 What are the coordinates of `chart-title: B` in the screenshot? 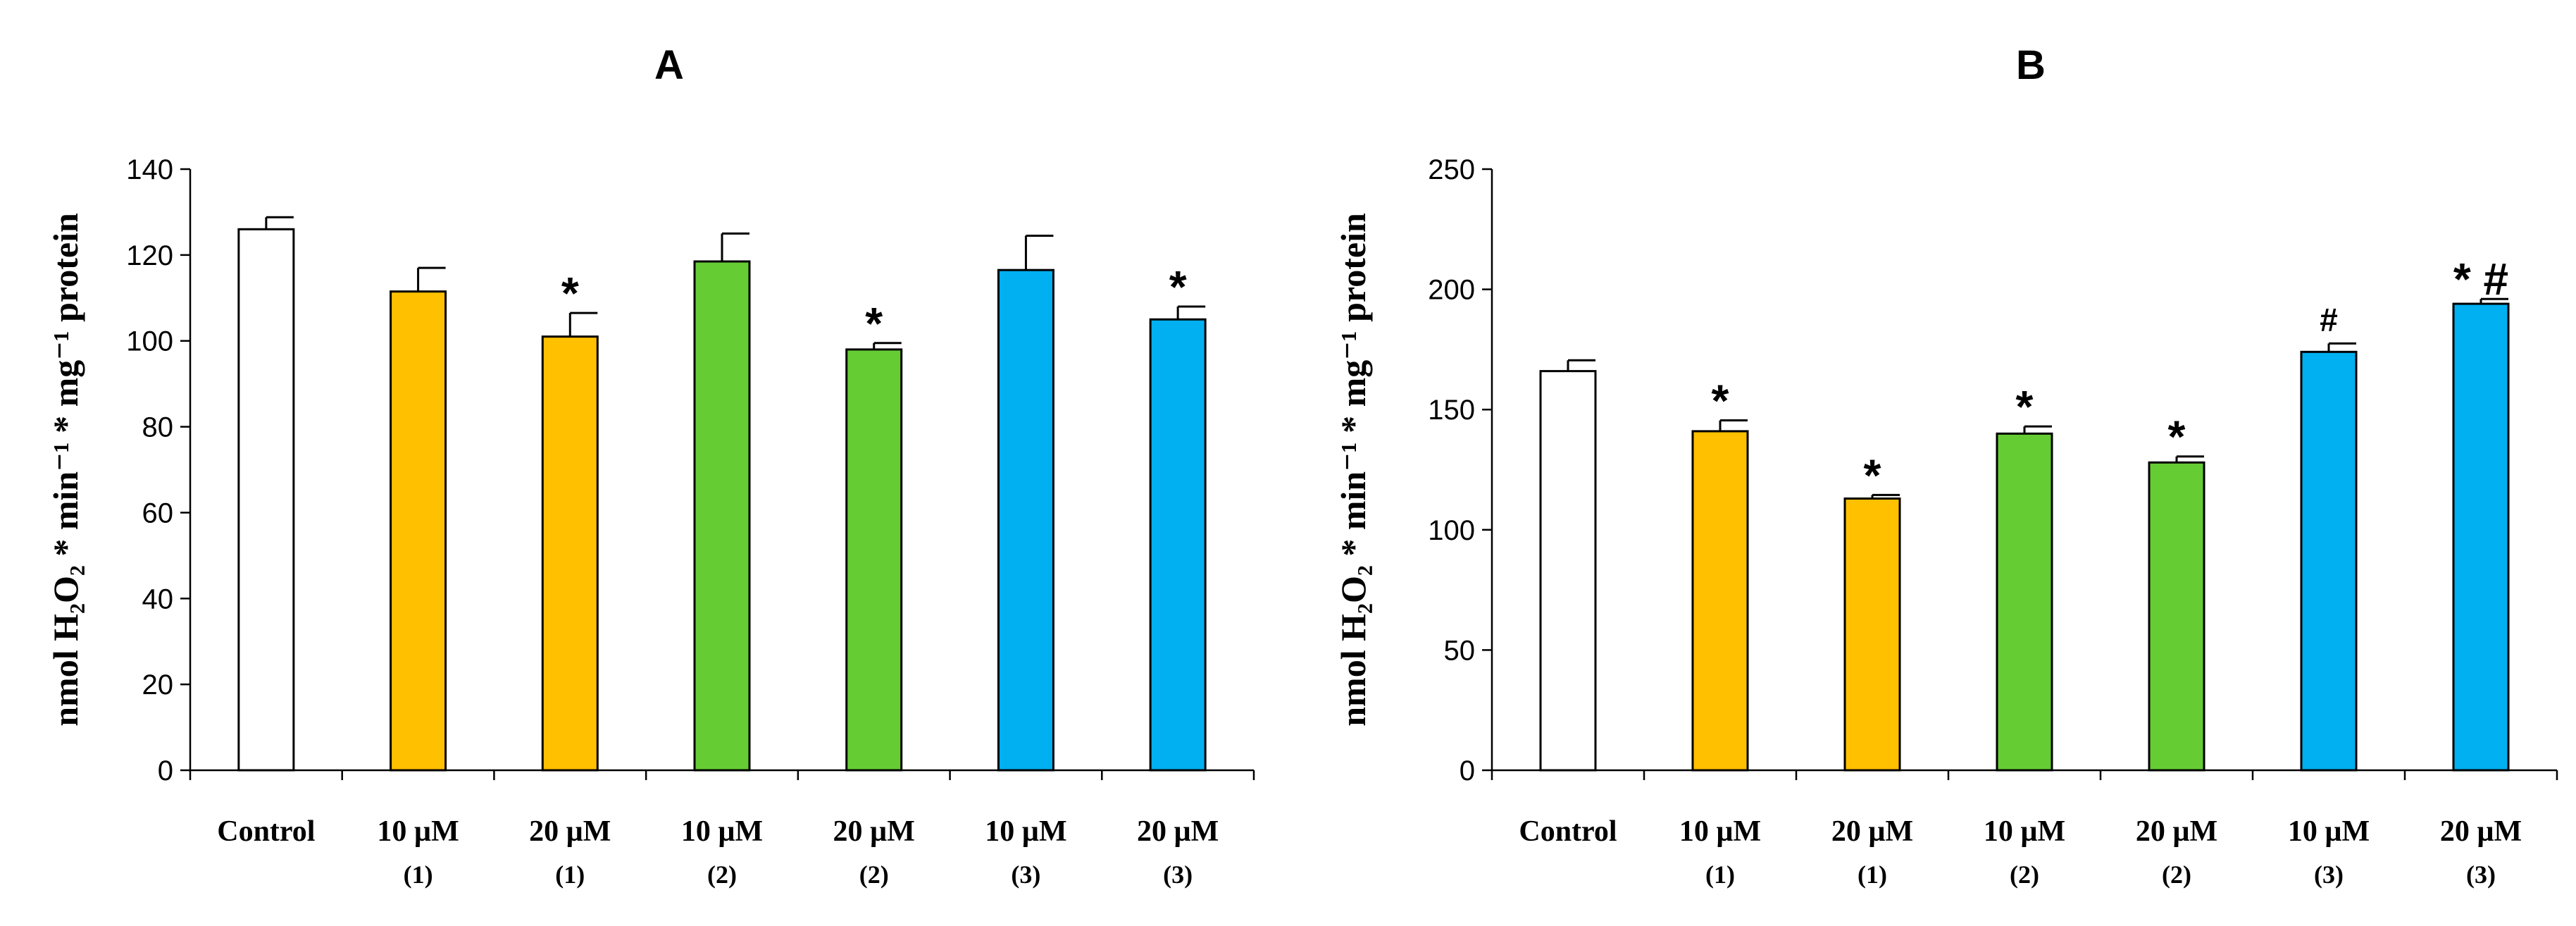 It's located at (2031, 65).